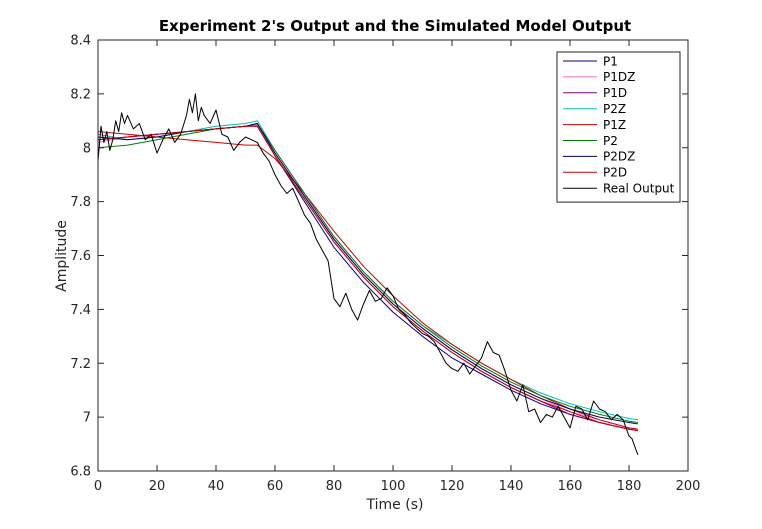 The width and height of the screenshot is (762, 529). What do you see at coordinates (157, 486) in the screenshot?
I see `x-tick-label: 20` at bounding box center [157, 486].